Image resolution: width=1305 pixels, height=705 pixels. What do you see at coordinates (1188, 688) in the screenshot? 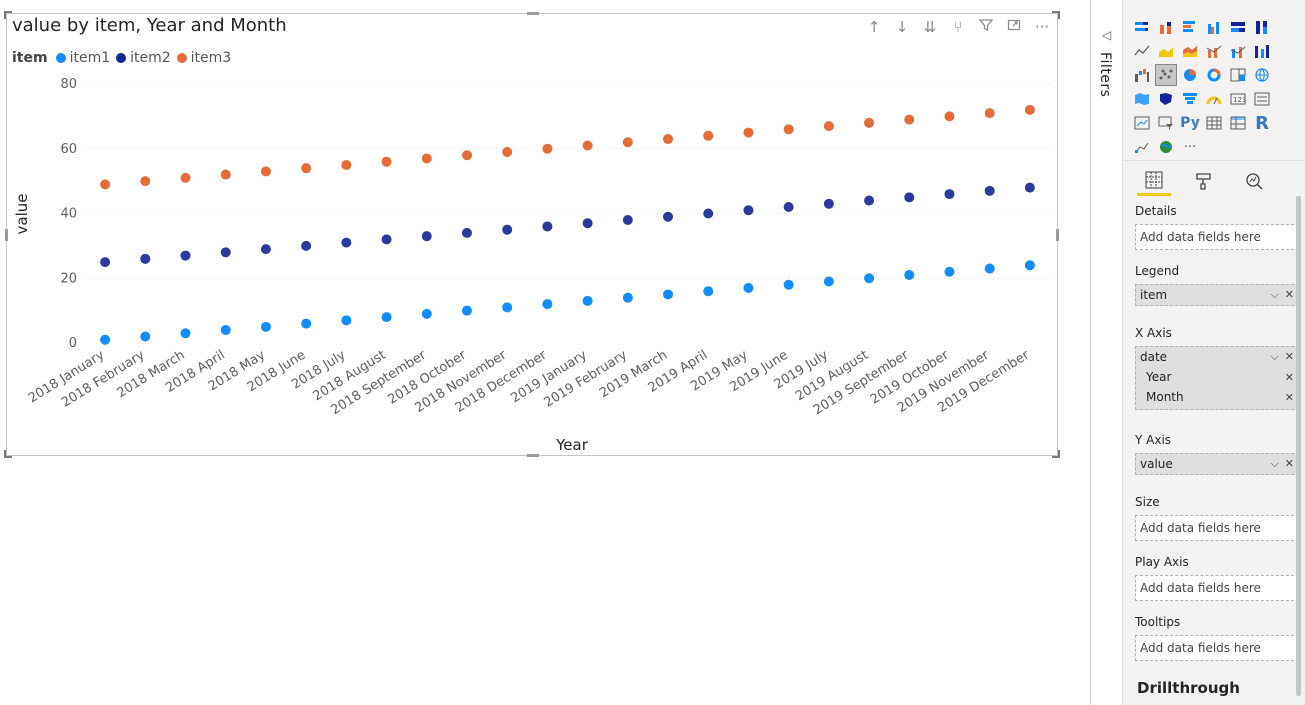
I see `drillthrough-section-title: Drillthrough` at bounding box center [1188, 688].